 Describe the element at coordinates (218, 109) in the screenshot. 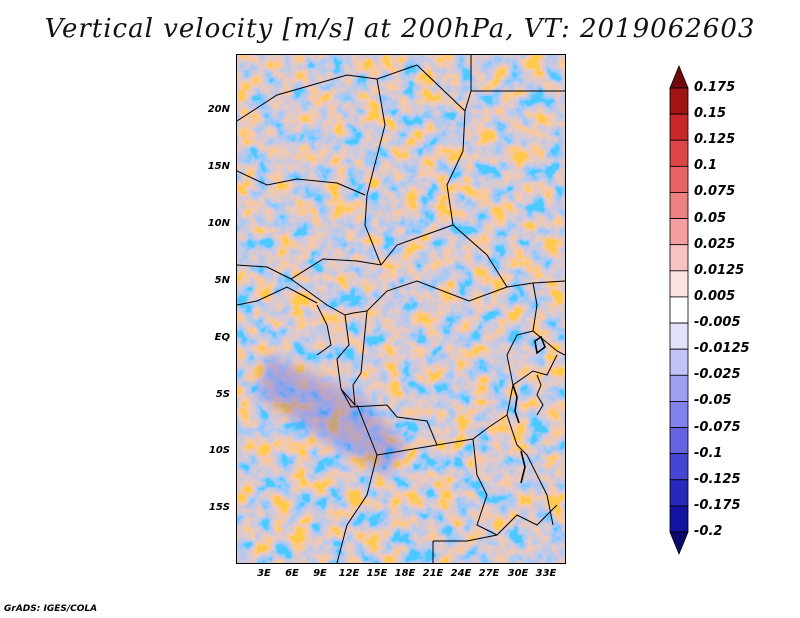

I see `lat-label: 20N` at that location.